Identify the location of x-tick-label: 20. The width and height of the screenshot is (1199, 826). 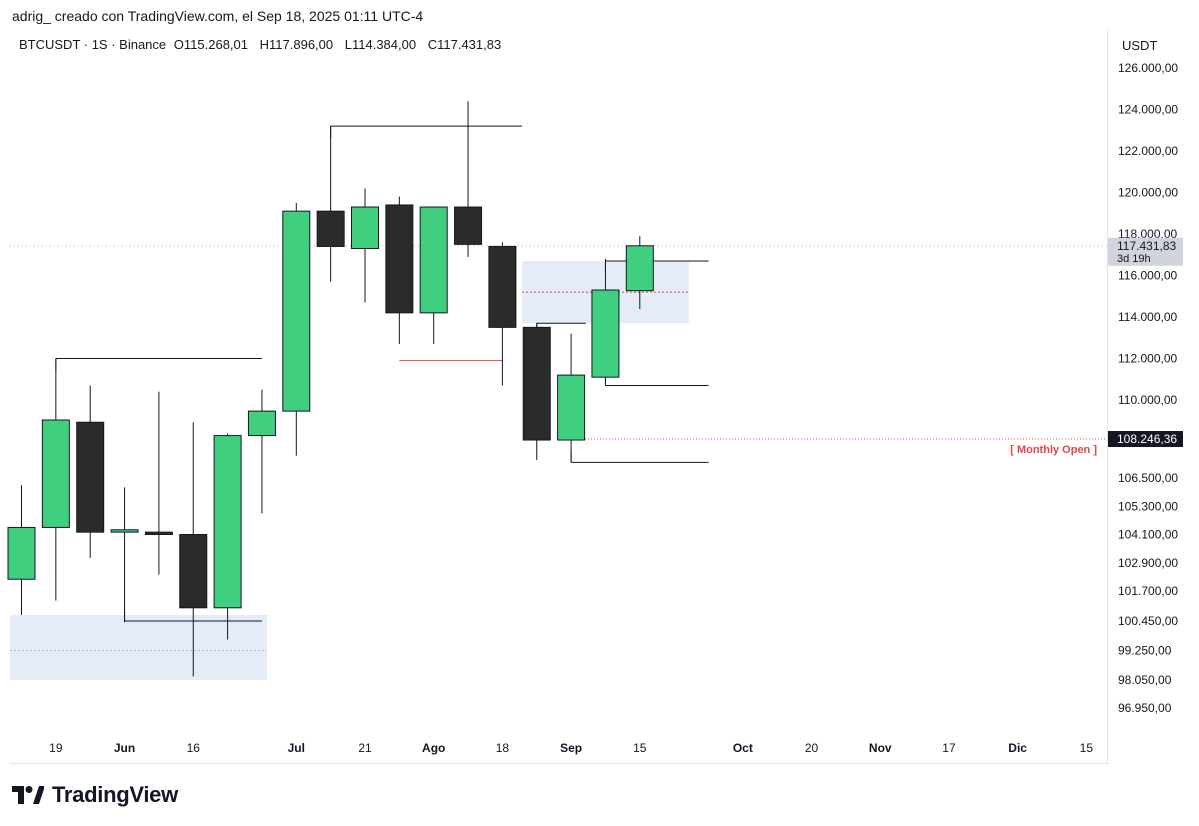
(812, 748).